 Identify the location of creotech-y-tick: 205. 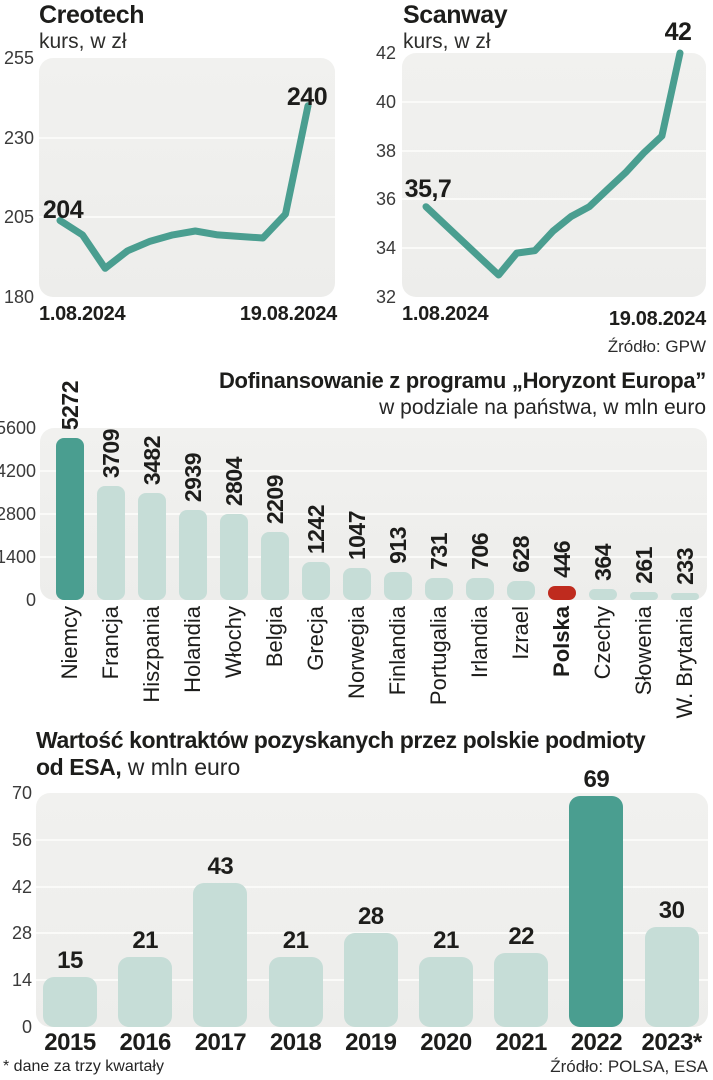
(18, 217).